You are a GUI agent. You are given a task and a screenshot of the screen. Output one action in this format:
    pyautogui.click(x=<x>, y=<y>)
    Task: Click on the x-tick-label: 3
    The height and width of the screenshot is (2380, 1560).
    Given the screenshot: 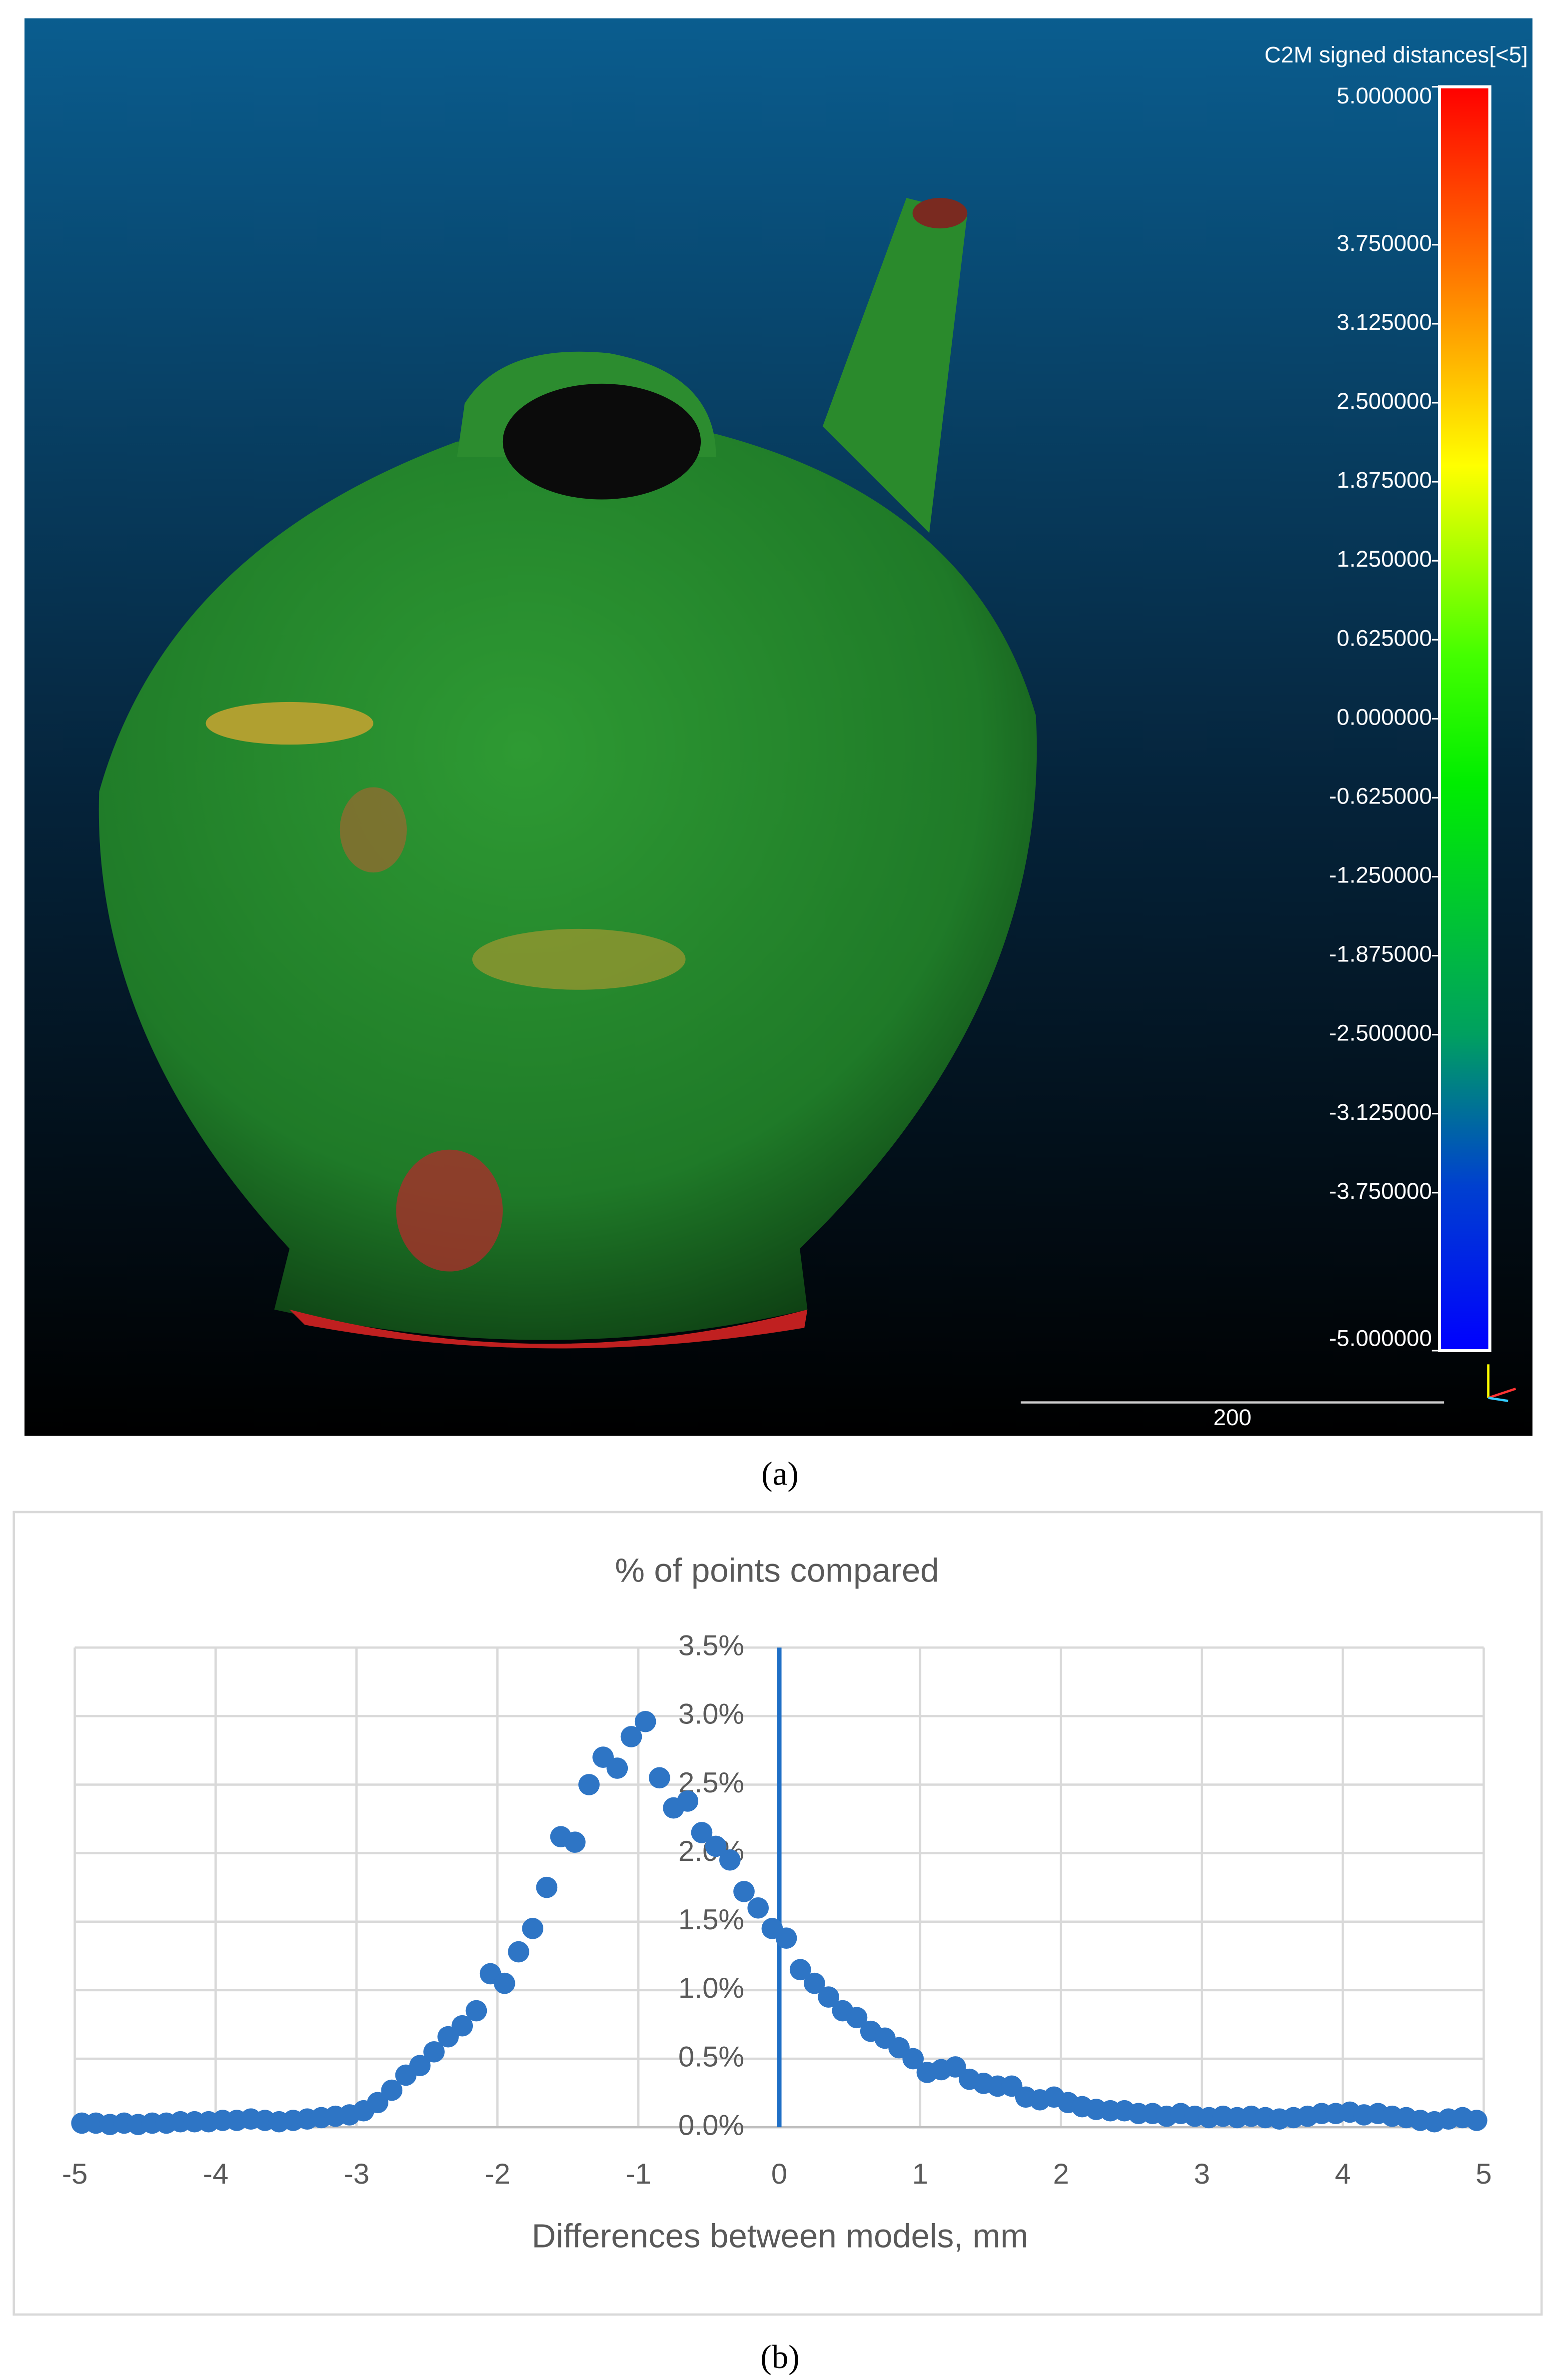 What is the action you would take?
    pyautogui.click(x=1202, y=2174)
    